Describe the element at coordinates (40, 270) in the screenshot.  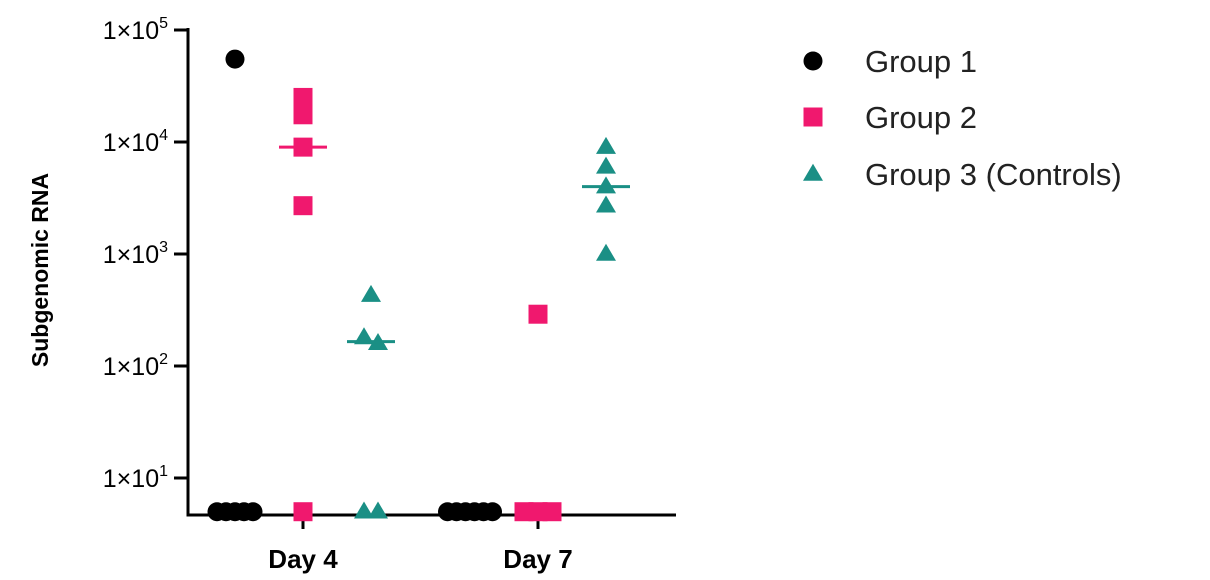
I see `y-axis-label: Subgenomic RNA` at that location.